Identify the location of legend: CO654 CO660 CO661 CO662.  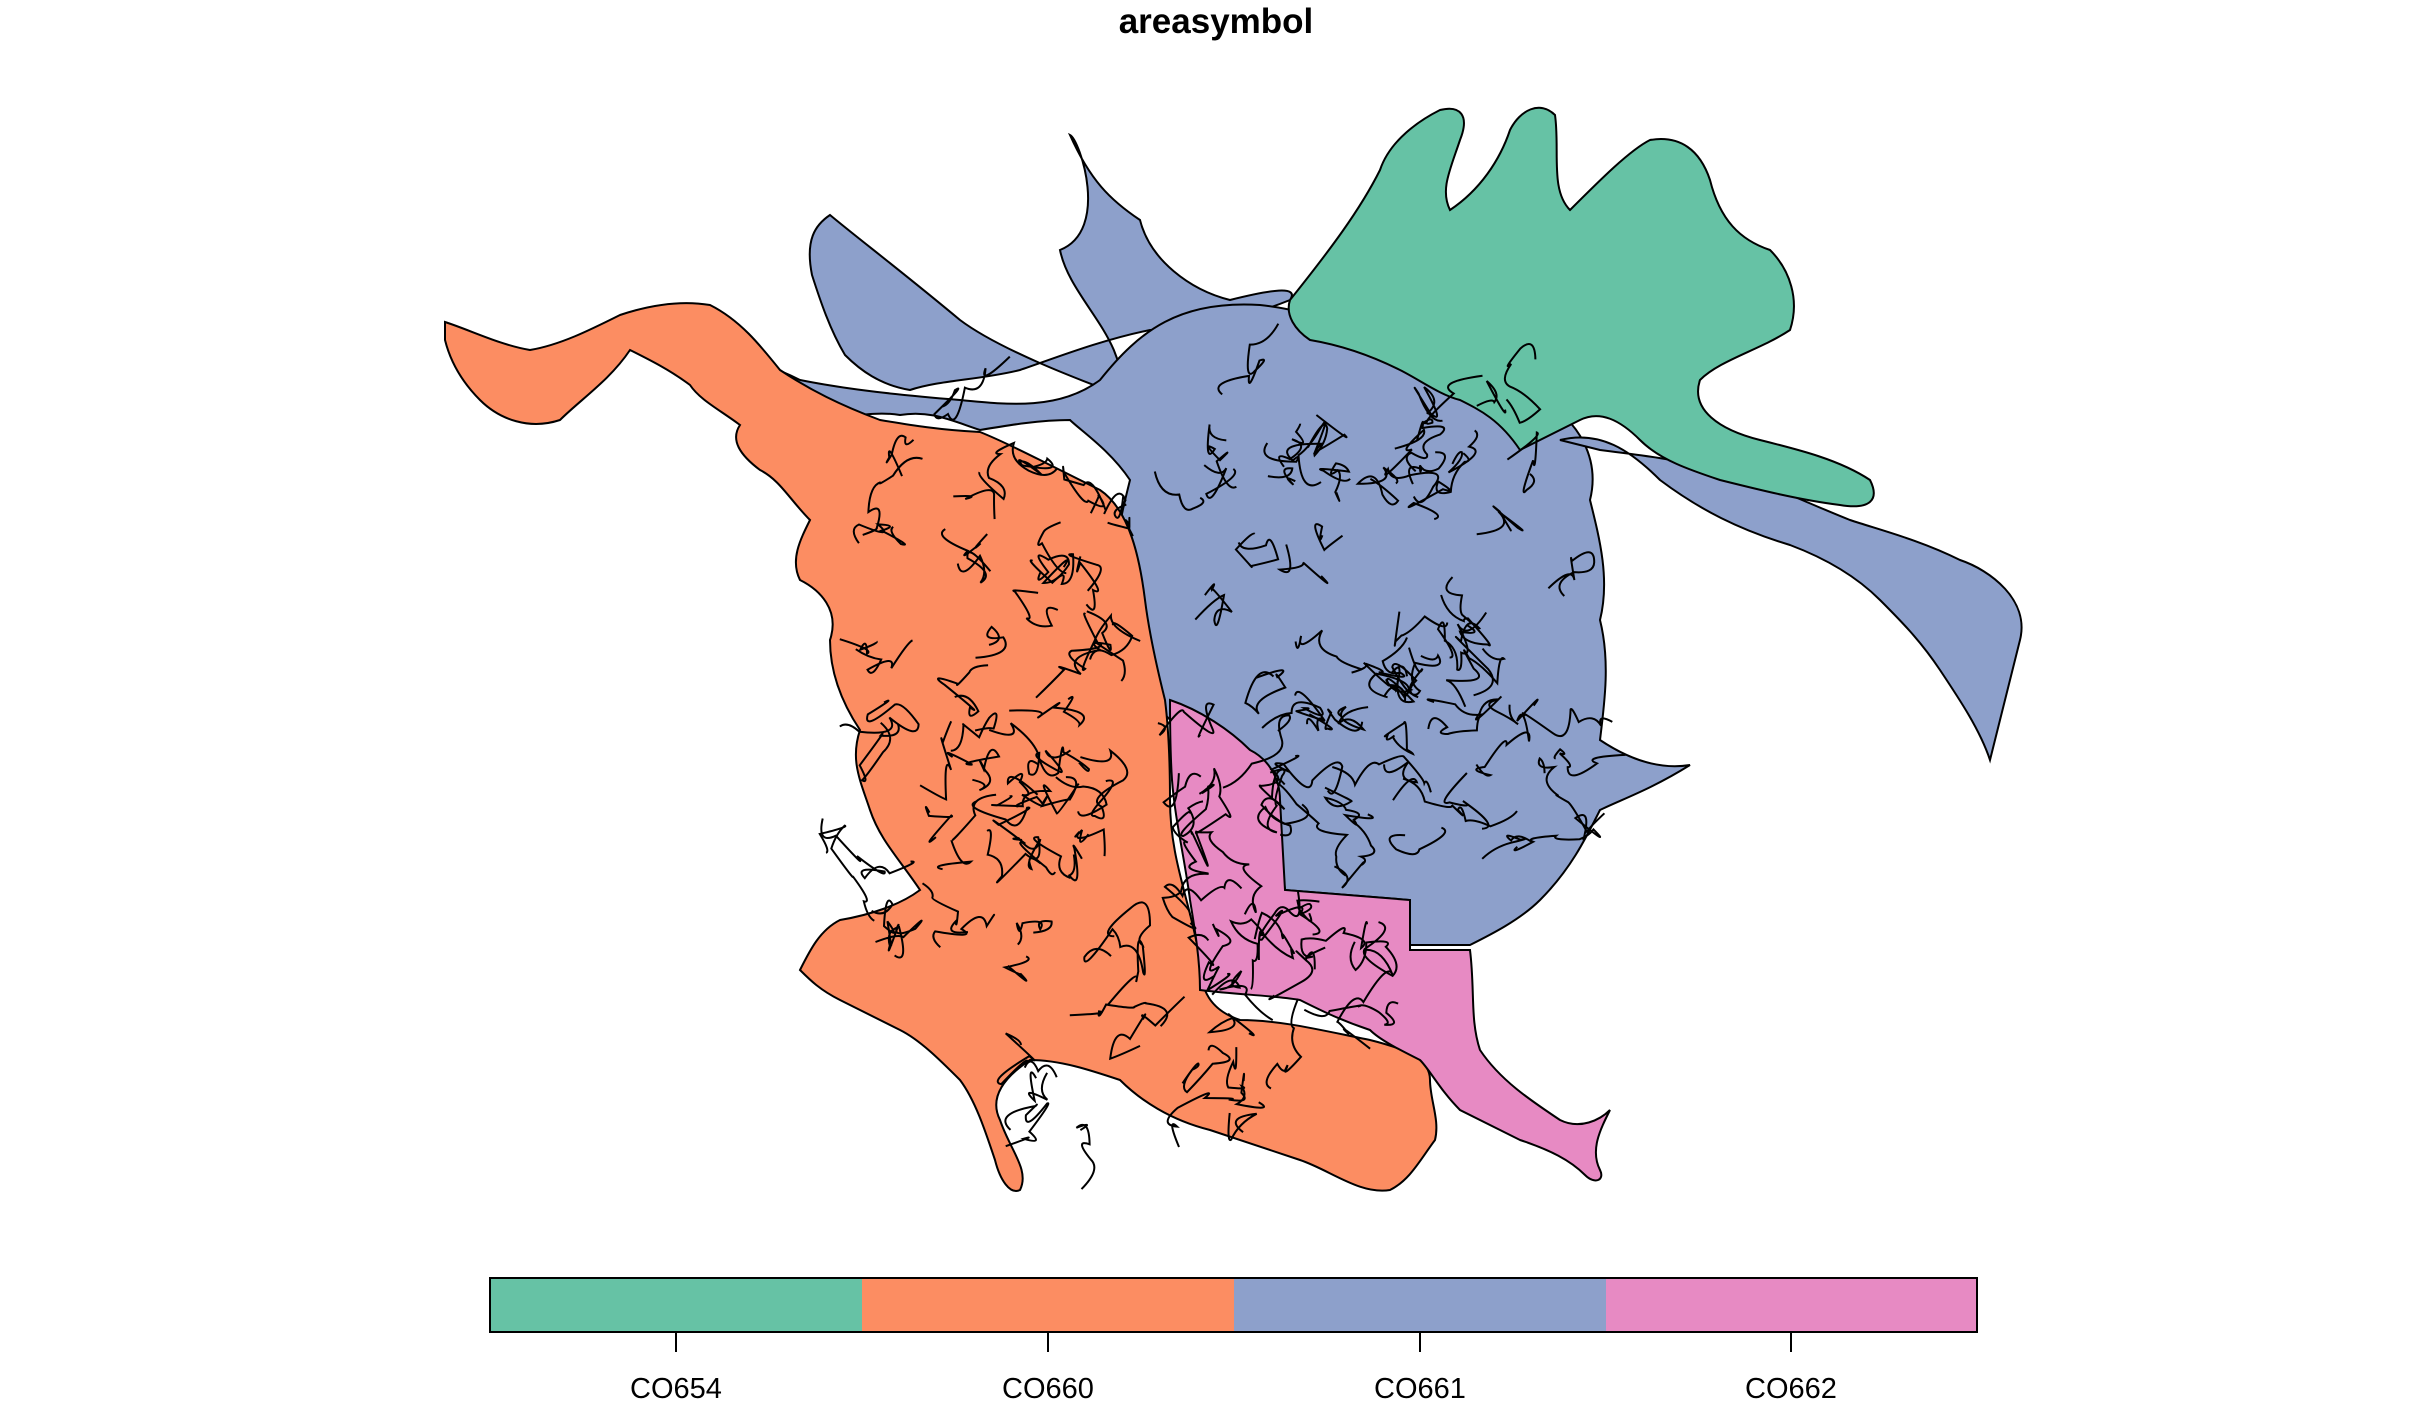
(1233, 1340).